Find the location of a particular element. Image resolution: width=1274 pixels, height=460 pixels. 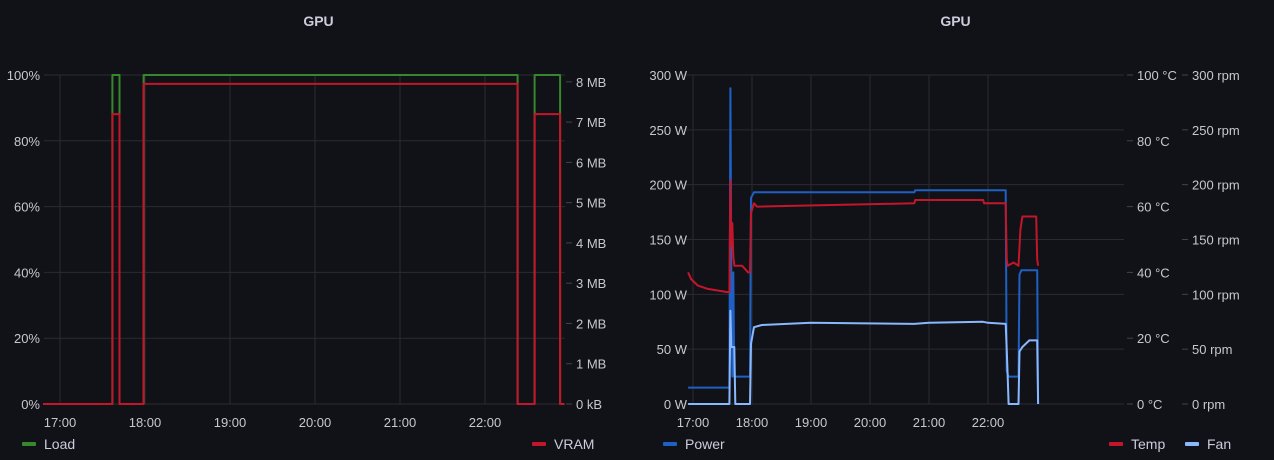

y-right2-tick-label: 150 rpm is located at coordinates (1216, 240).